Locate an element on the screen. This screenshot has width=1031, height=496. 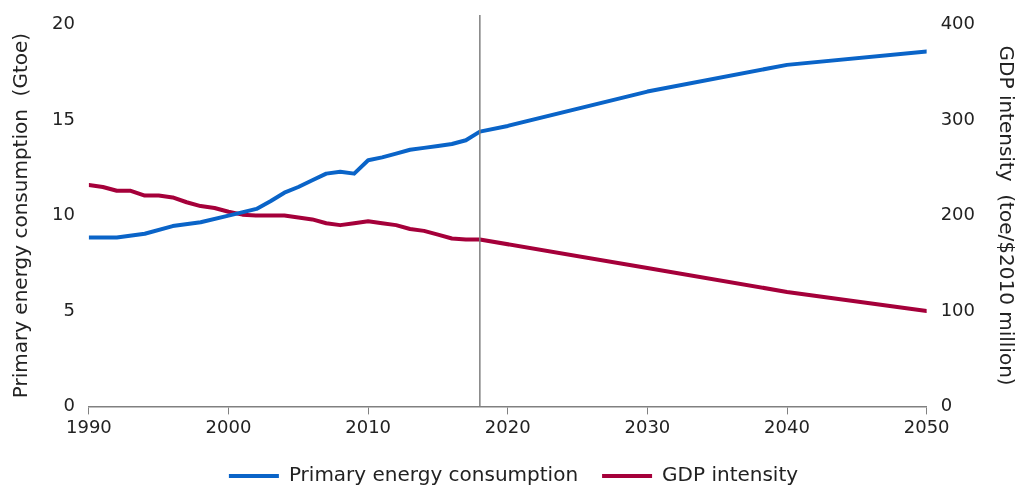
y-axis-title: Primary energy consumption (Gtoe) is located at coordinates (20, 215).